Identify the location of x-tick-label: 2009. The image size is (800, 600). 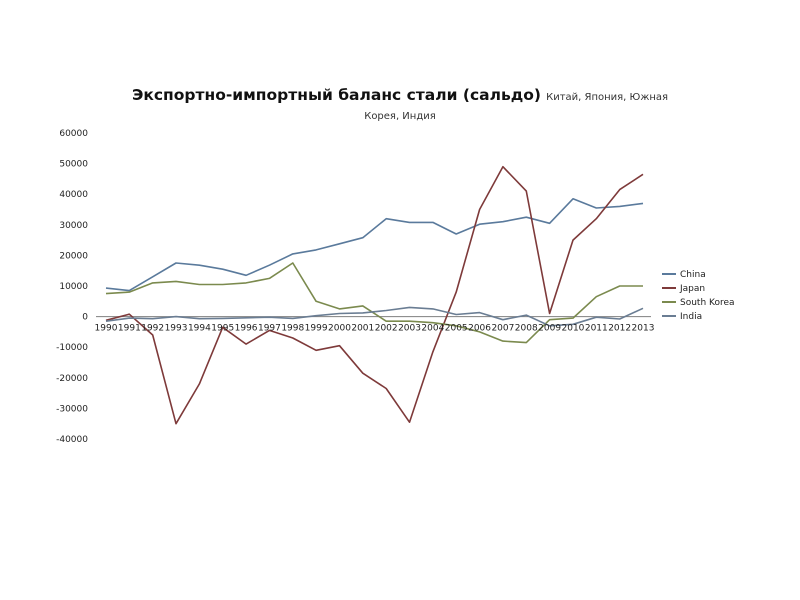
(549, 329).